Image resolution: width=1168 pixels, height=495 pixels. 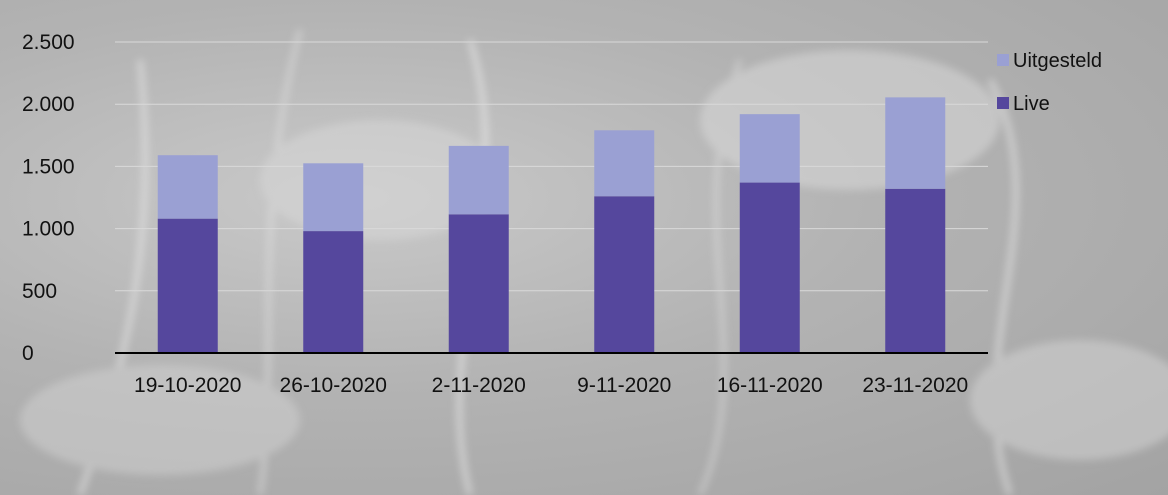 What do you see at coordinates (187, 385) in the screenshot?
I see `x-tick-label: 19-10-2020` at bounding box center [187, 385].